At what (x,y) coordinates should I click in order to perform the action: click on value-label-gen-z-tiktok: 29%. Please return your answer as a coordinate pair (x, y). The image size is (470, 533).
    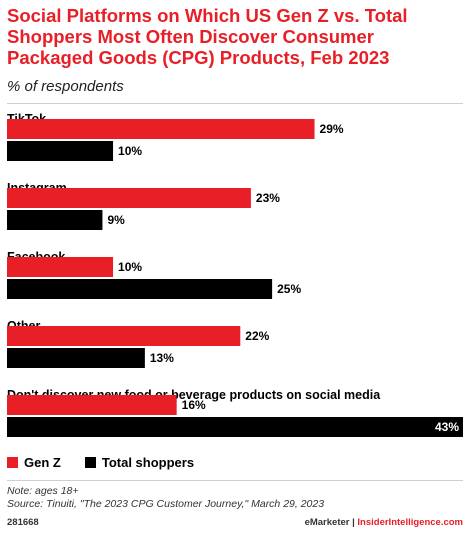
    Looking at the image, I should click on (332, 129).